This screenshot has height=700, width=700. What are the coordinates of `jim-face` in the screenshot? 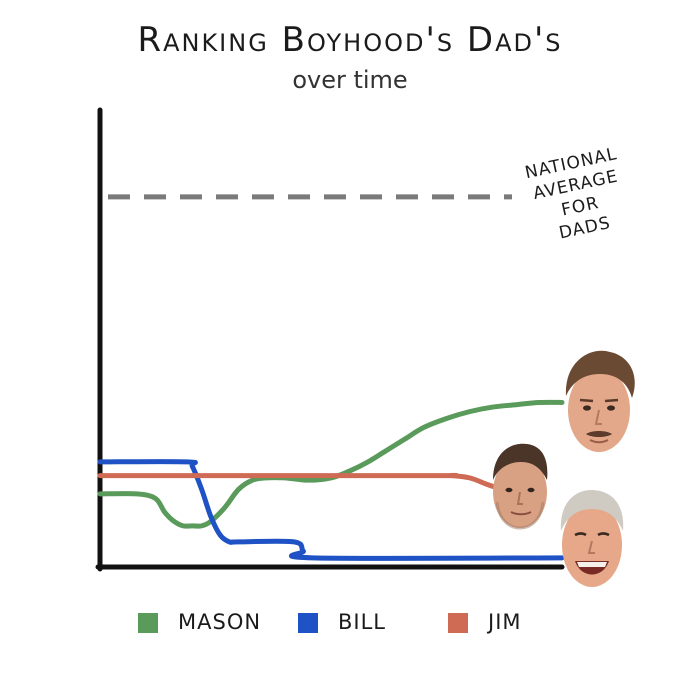 It's located at (520, 486).